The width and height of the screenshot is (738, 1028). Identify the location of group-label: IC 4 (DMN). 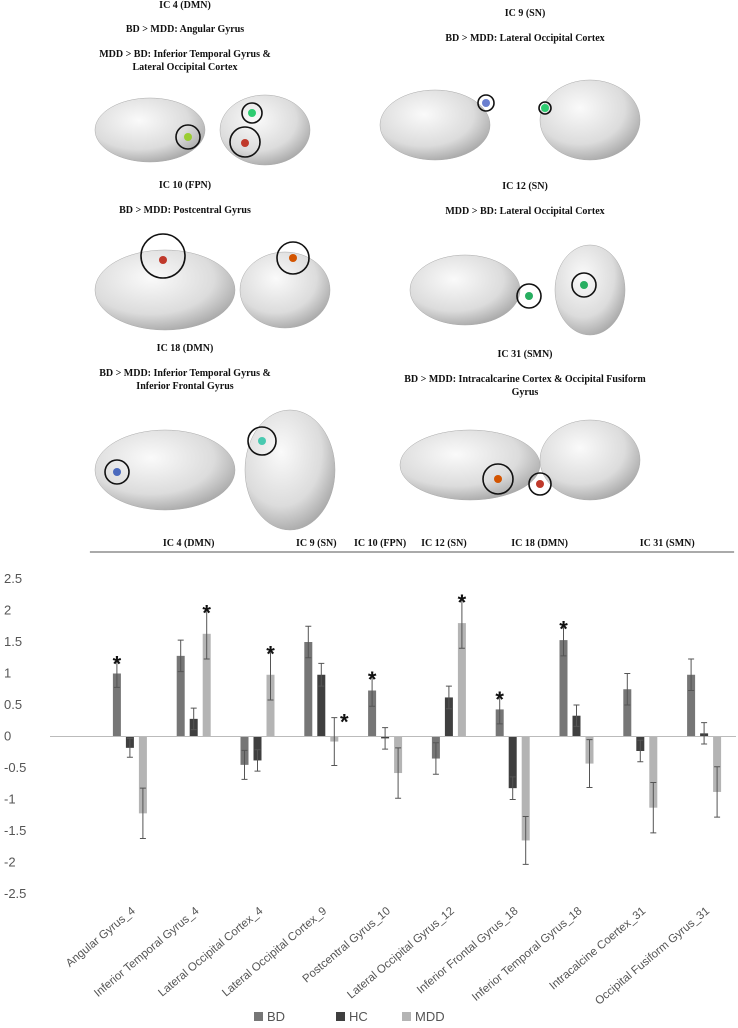
(189, 543).